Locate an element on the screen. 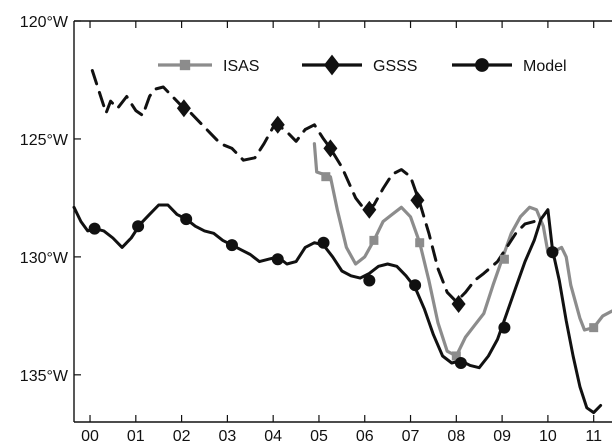  x-tick-label: 08 is located at coordinates (456, 436).